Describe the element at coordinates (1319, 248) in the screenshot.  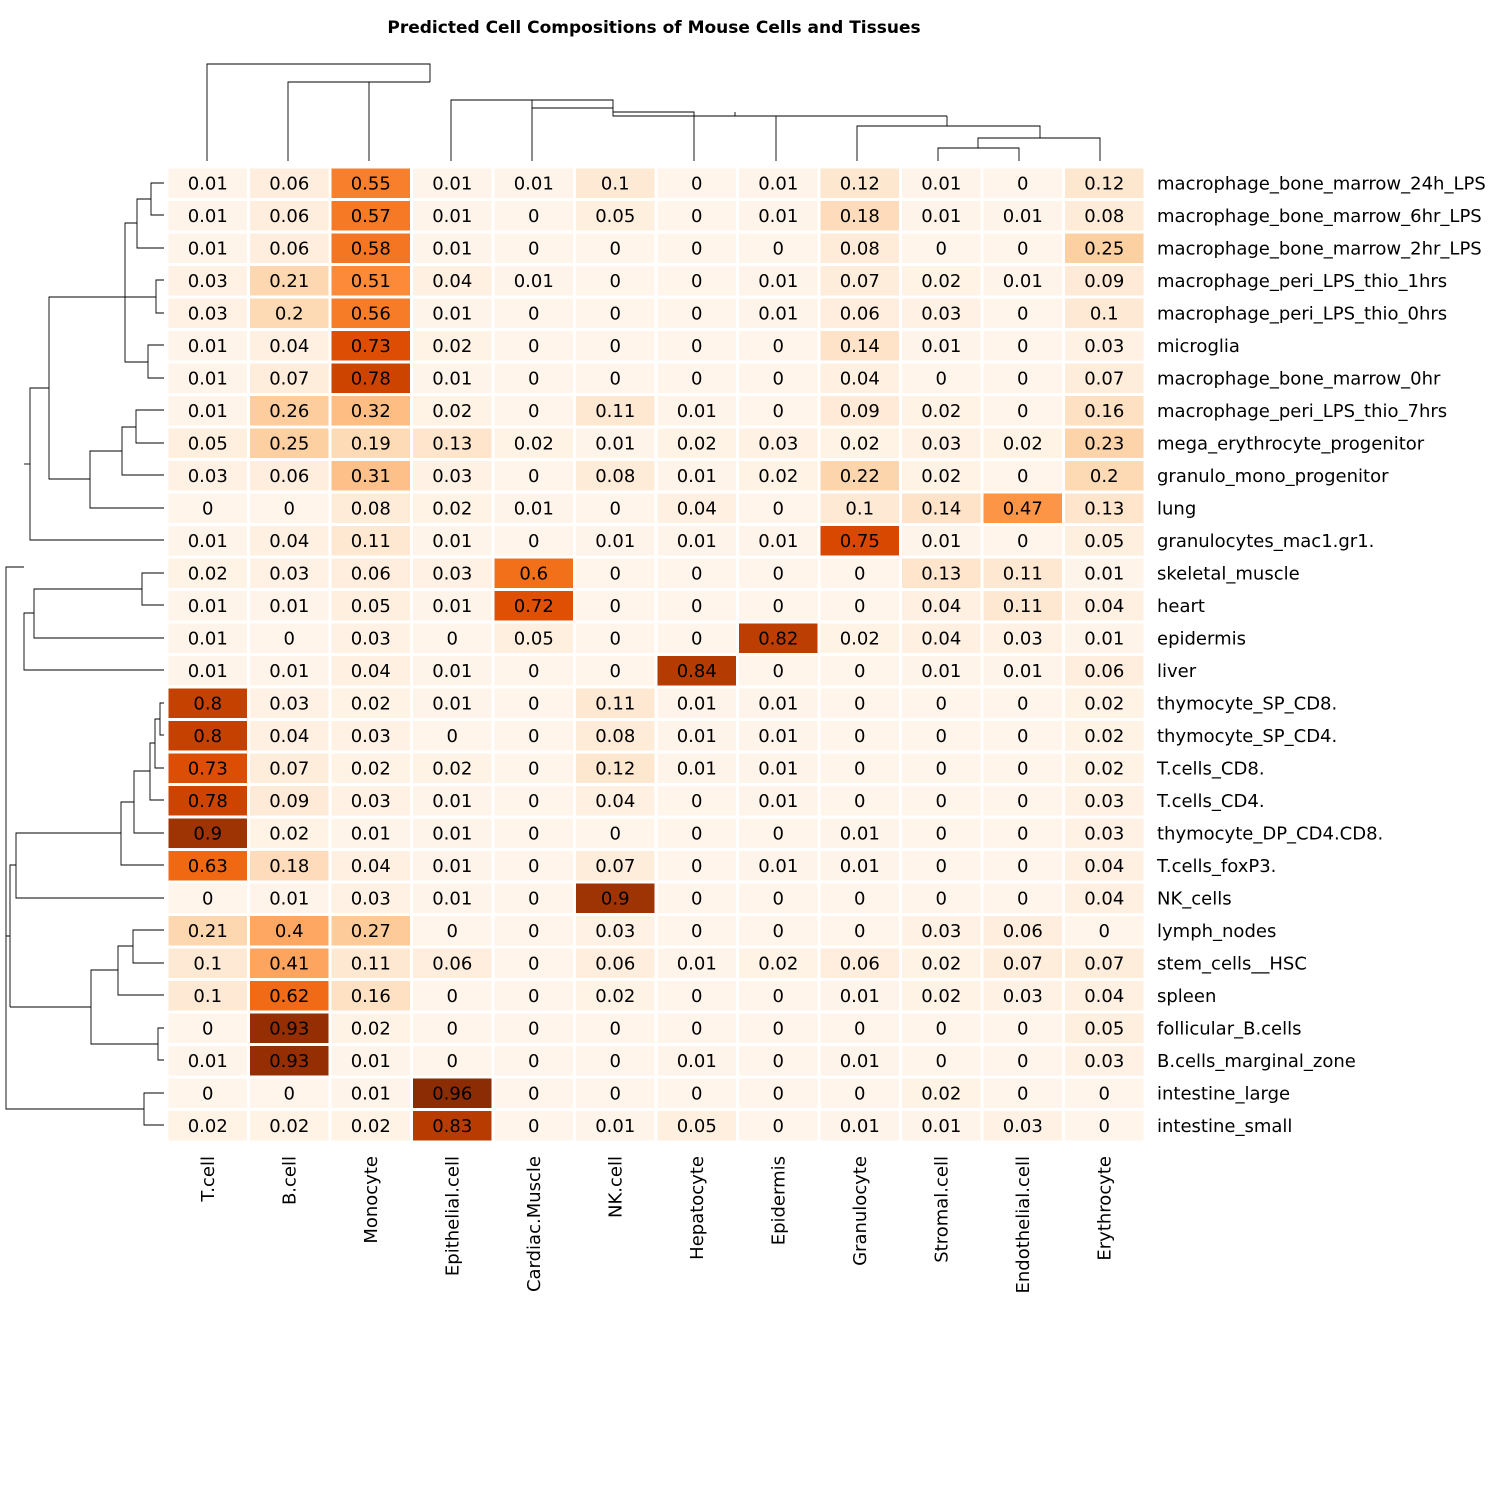
I see `row-label: macrophage_bone_marrow_2hr_LPS` at that location.